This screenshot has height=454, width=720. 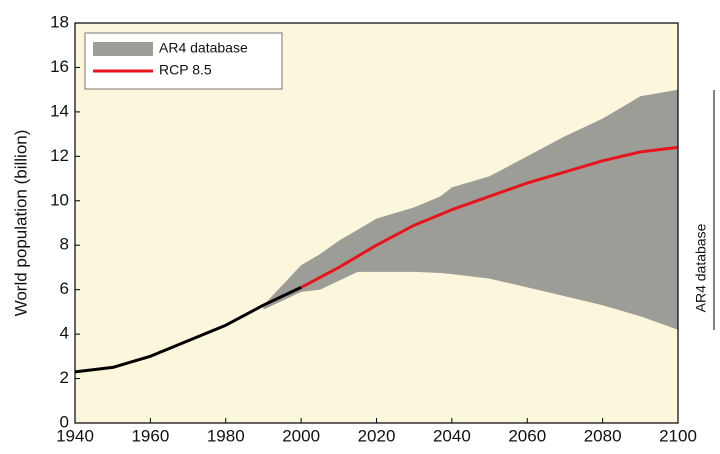 What do you see at coordinates (59, 66) in the screenshot?
I see `y-tick-label: 16` at bounding box center [59, 66].